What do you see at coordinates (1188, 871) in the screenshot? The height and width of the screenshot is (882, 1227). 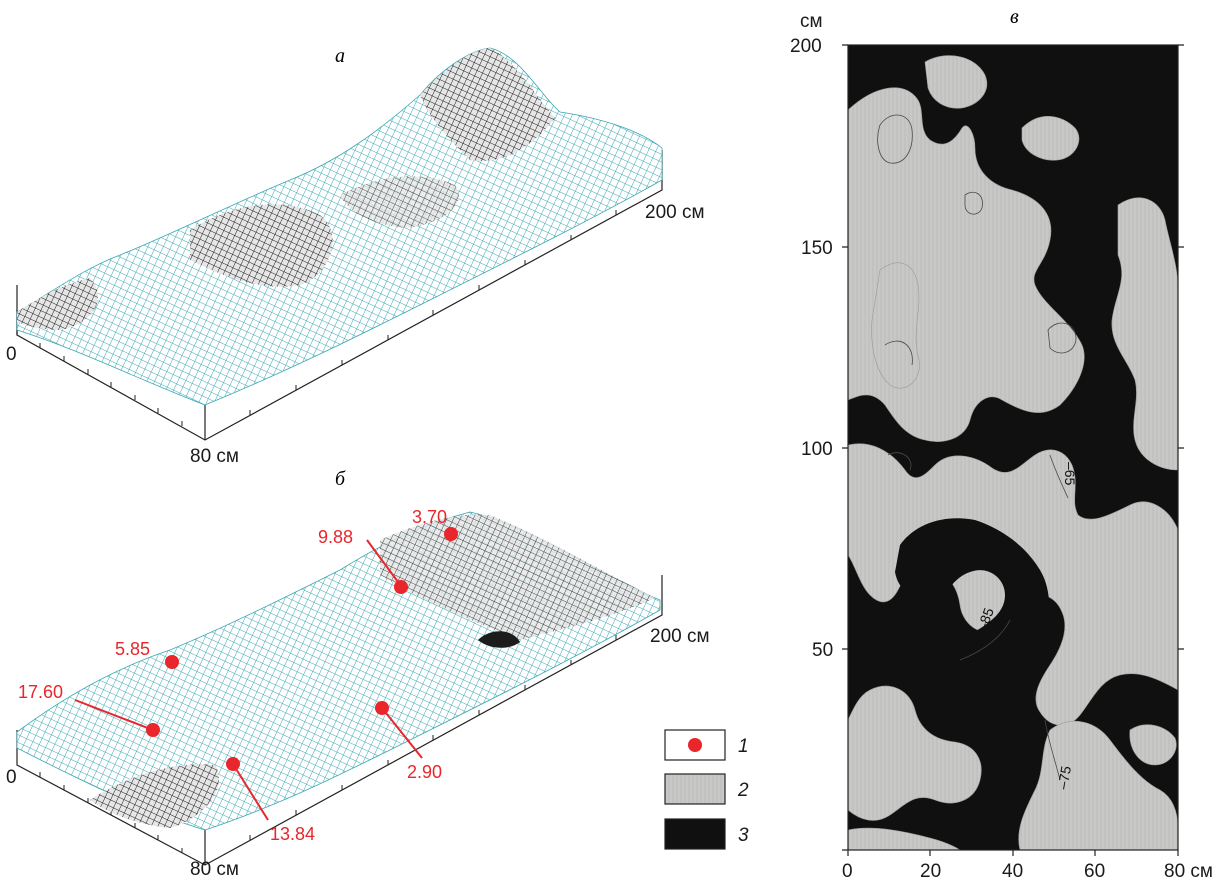 I see `map-x-tick-label: 80 см` at bounding box center [1188, 871].